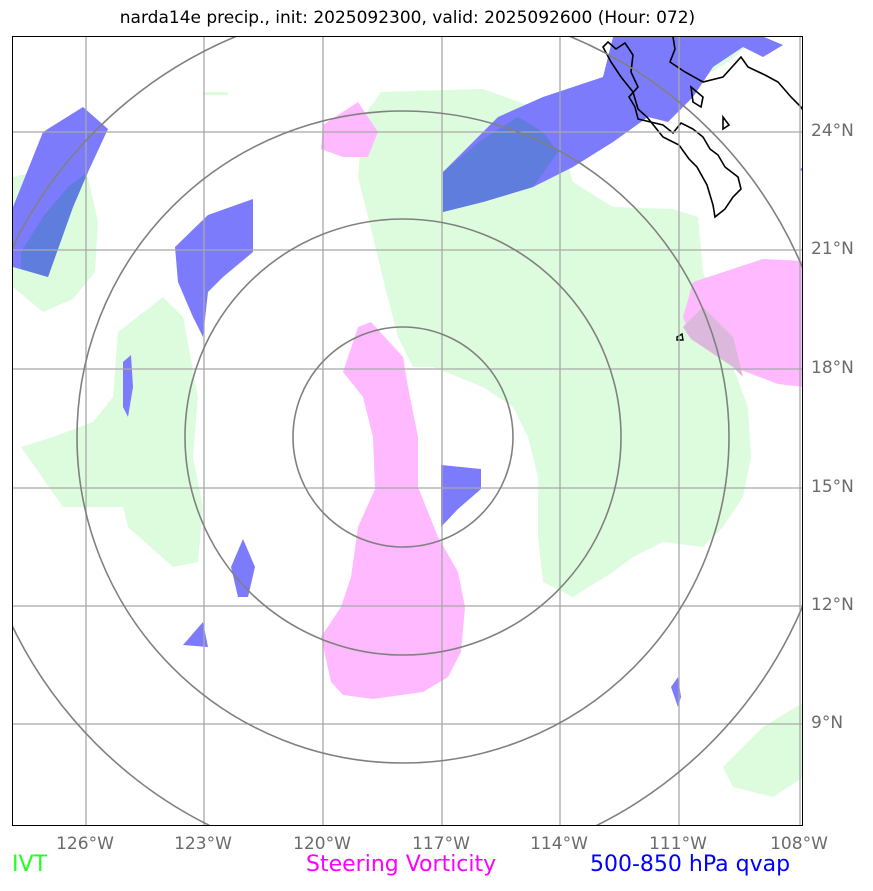 The image size is (873, 891). Describe the element at coordinates (112, 432) in the screenshot. I see `ivt-region-sw` at that location.